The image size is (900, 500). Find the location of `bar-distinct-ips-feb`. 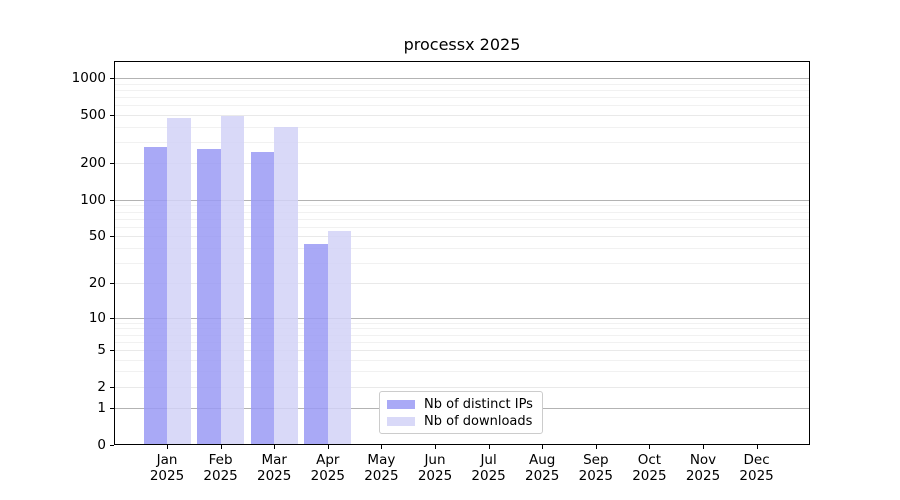

bar-distinct-ips-feb is located at coordinates (209, 296).